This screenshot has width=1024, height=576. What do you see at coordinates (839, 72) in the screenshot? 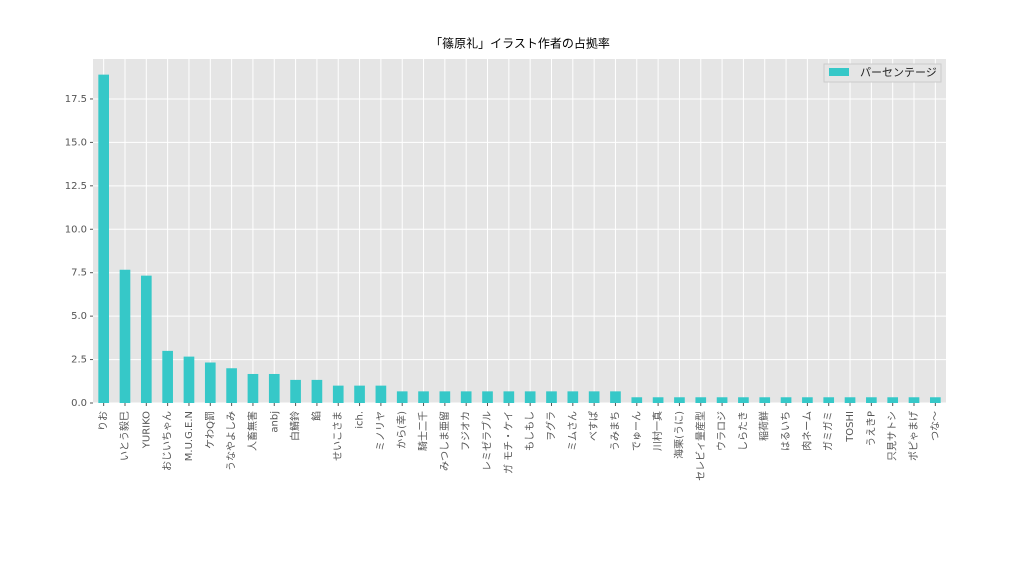
I see `legend-swatch` at bounding box center [839, 72].